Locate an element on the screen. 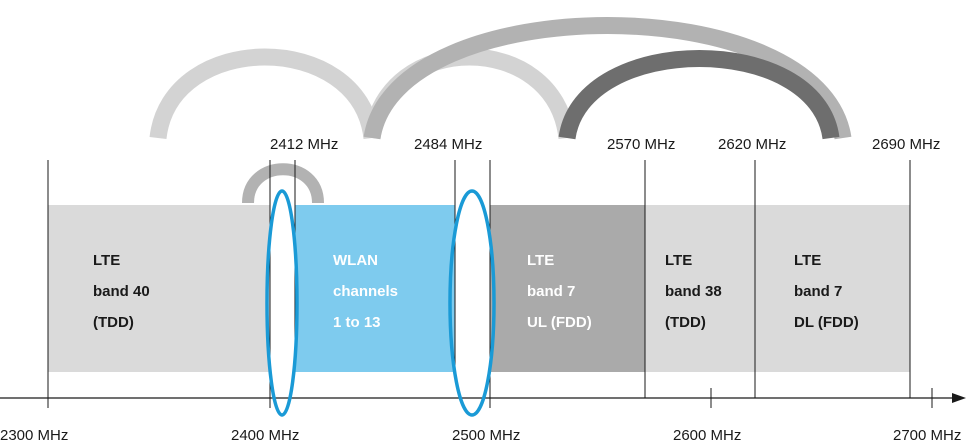  band-lte-7-ul-rect is located at coordinates (567, 288).